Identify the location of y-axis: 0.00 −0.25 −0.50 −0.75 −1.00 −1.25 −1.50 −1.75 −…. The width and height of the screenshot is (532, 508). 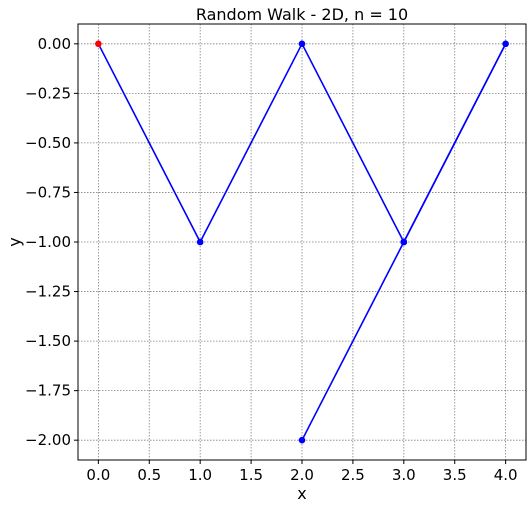
(51, 242).